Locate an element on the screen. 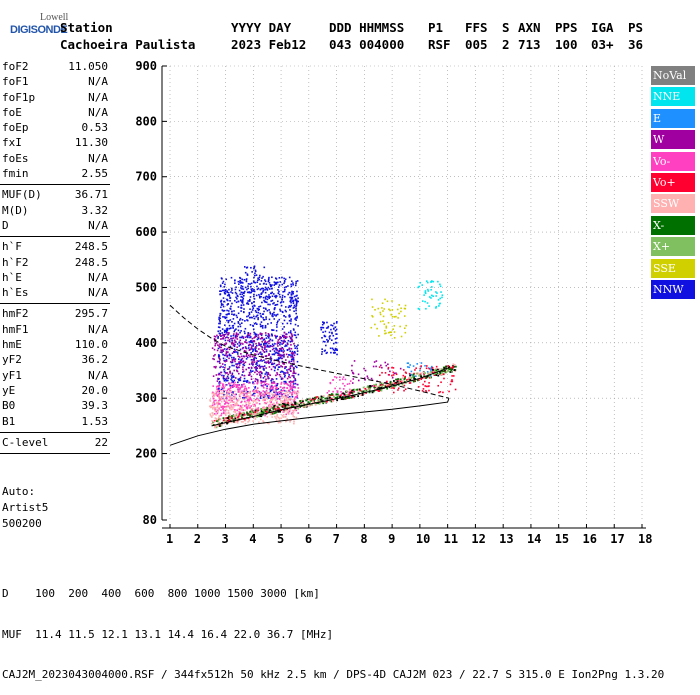 The height and width of the screenshot is (695, 700). param-value: N/A is located at coordinates (98, 82).